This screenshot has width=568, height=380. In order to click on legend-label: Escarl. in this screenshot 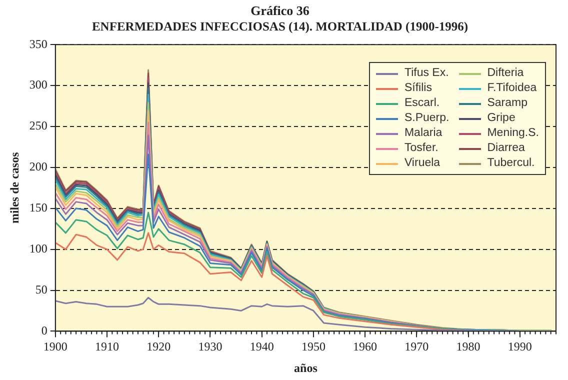, I will do `click(422, 103)`.